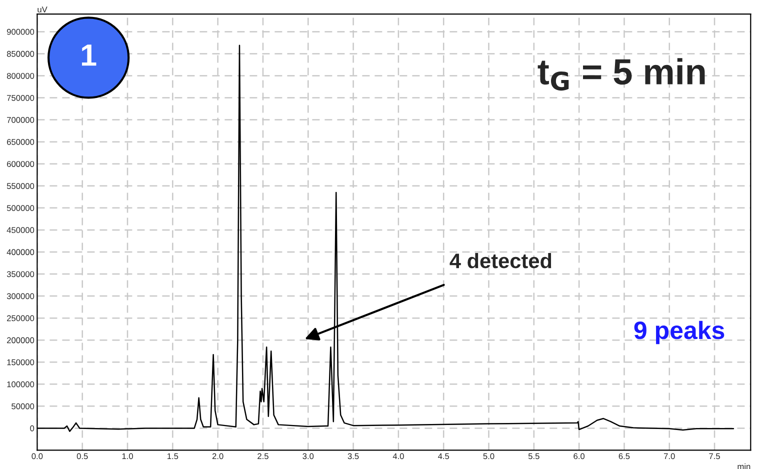  What do you see at coordinates (89, 55) in the screenshot?
I see `annotation: 1` at bounding box center [89, 55].